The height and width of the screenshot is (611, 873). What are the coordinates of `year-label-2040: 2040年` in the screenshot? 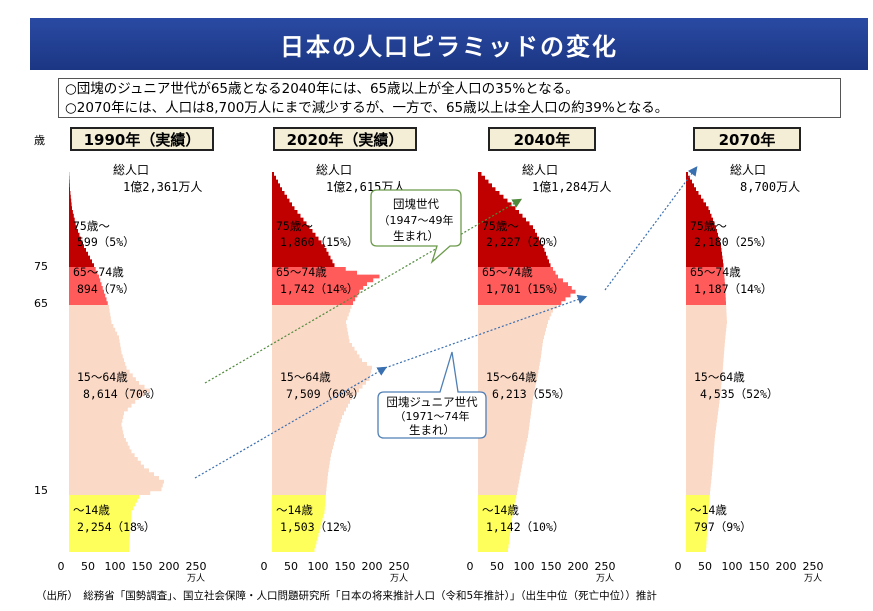 It's located at (542, 139).